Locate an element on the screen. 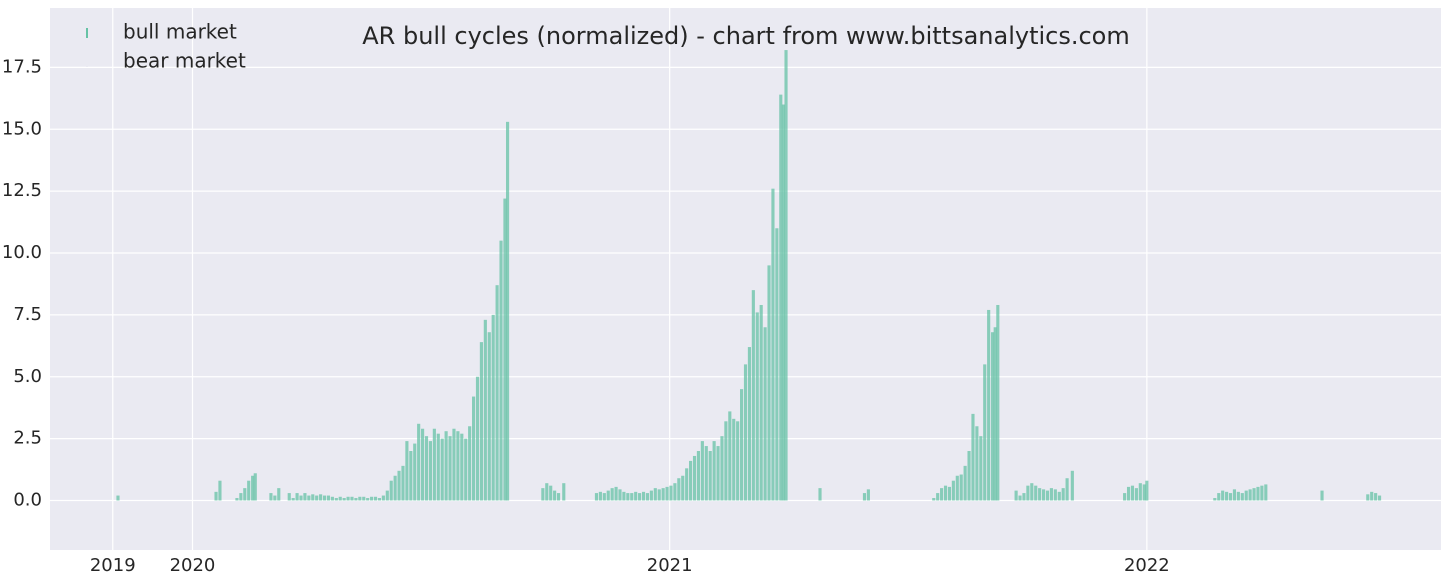 The width and height of the screenshot is (1451, 587). x-tick-label: 2022 is located at coordinates (1147, 565).